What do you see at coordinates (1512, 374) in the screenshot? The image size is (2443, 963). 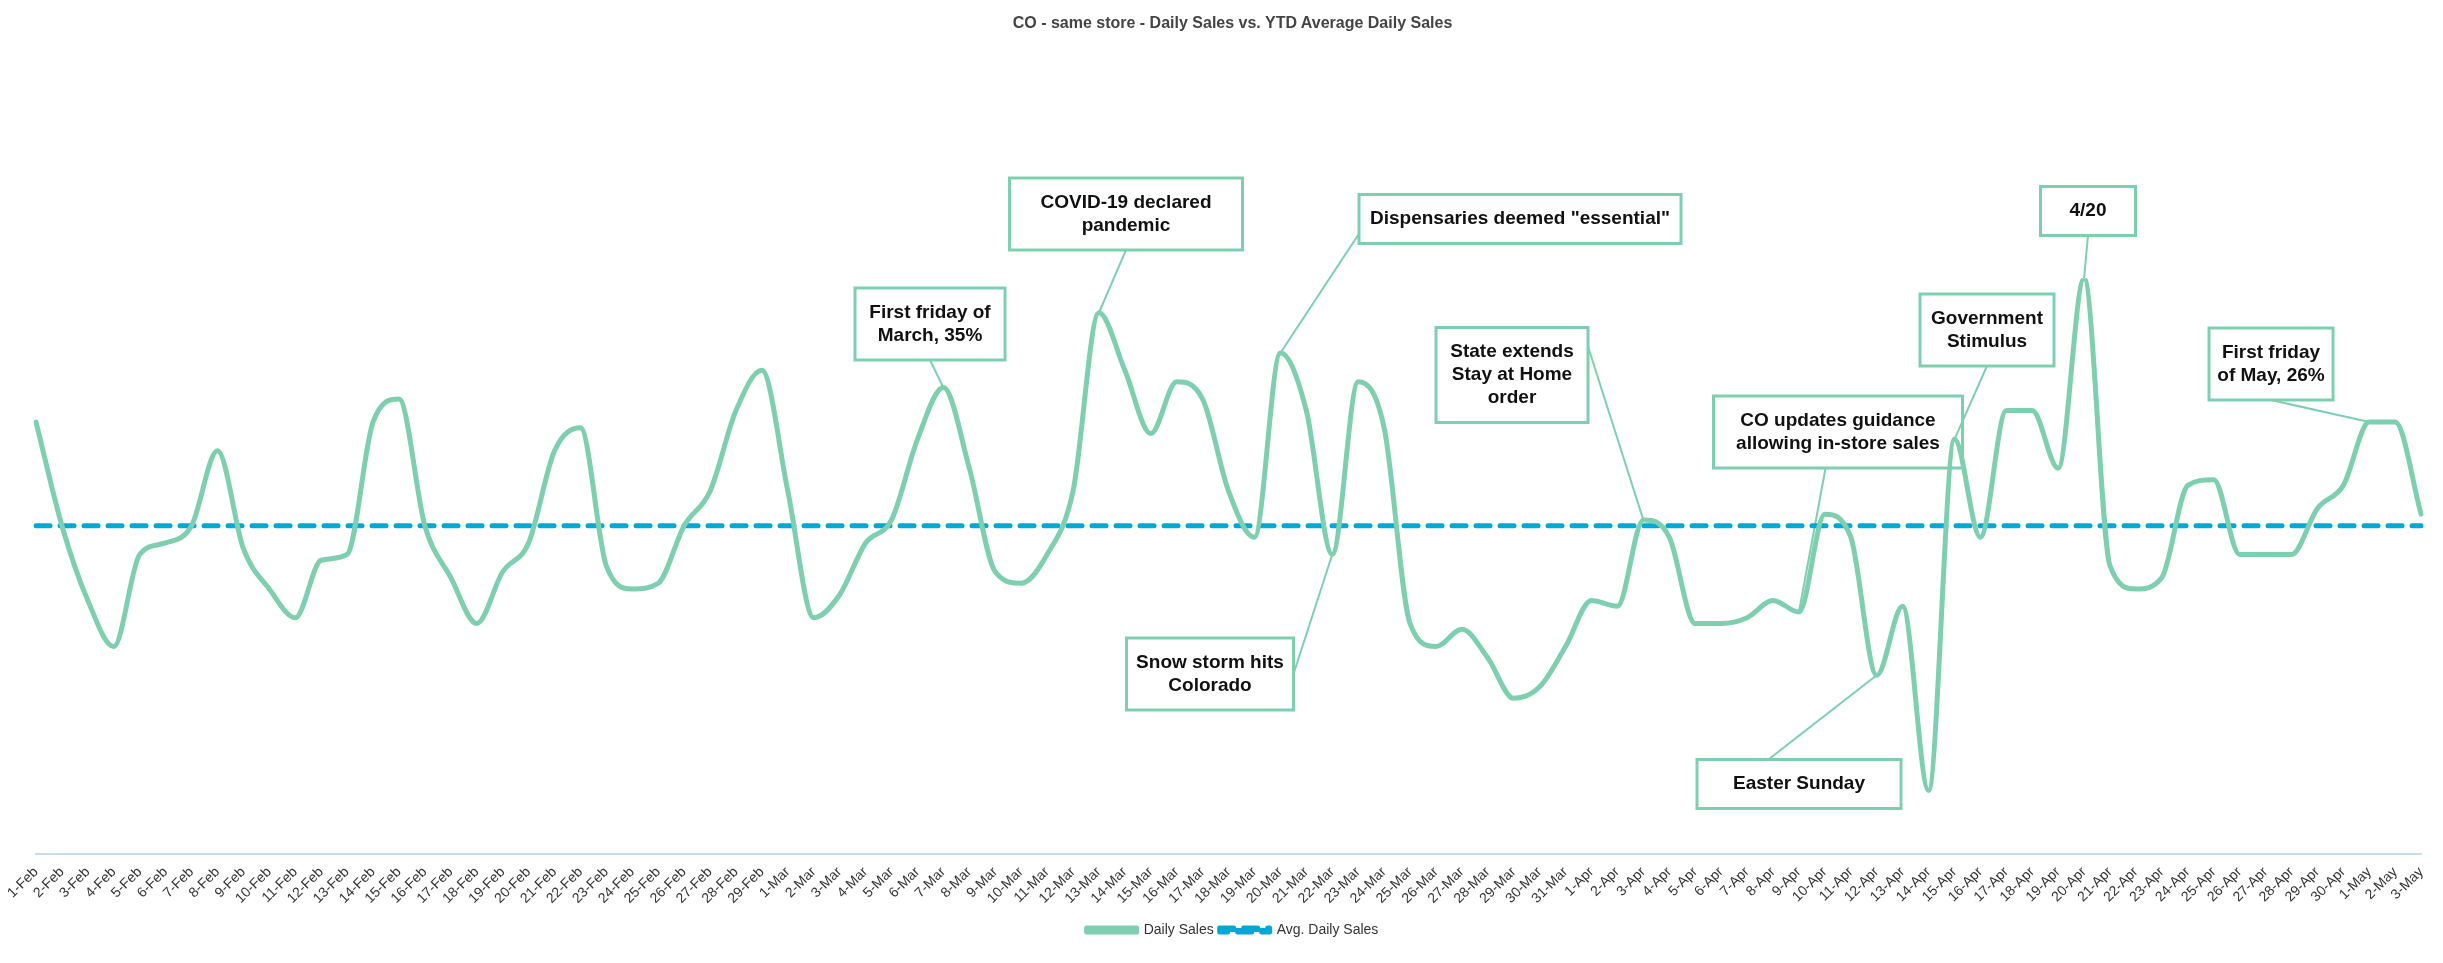 I see `annotation: State extends Stay at Home order` at bounding box center [1512, 374].